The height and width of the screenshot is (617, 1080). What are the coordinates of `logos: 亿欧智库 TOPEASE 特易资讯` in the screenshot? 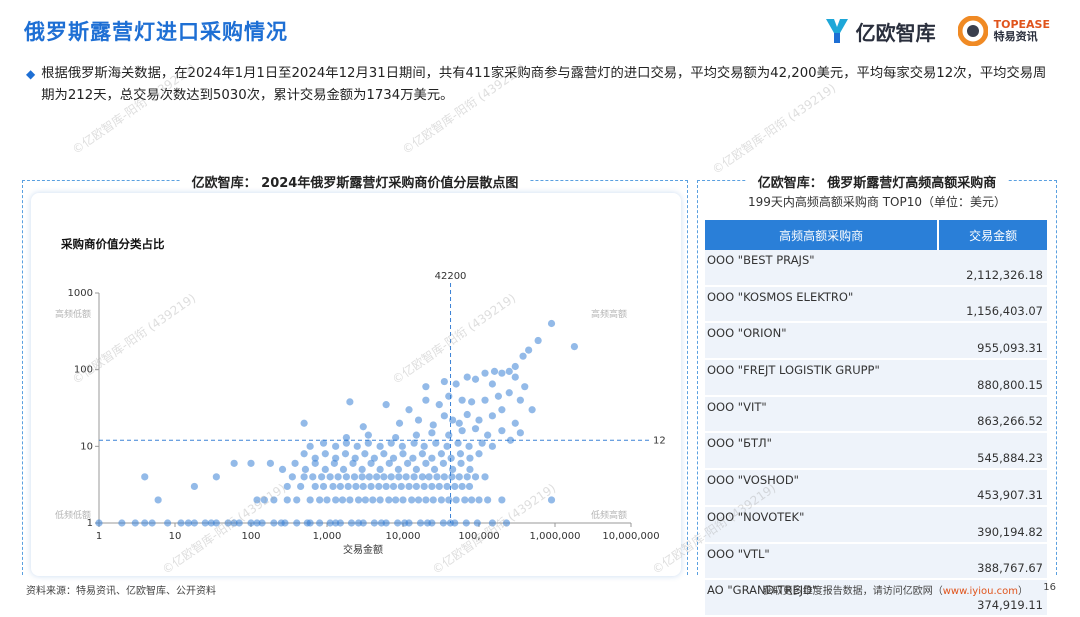 It's located at (937, 31).